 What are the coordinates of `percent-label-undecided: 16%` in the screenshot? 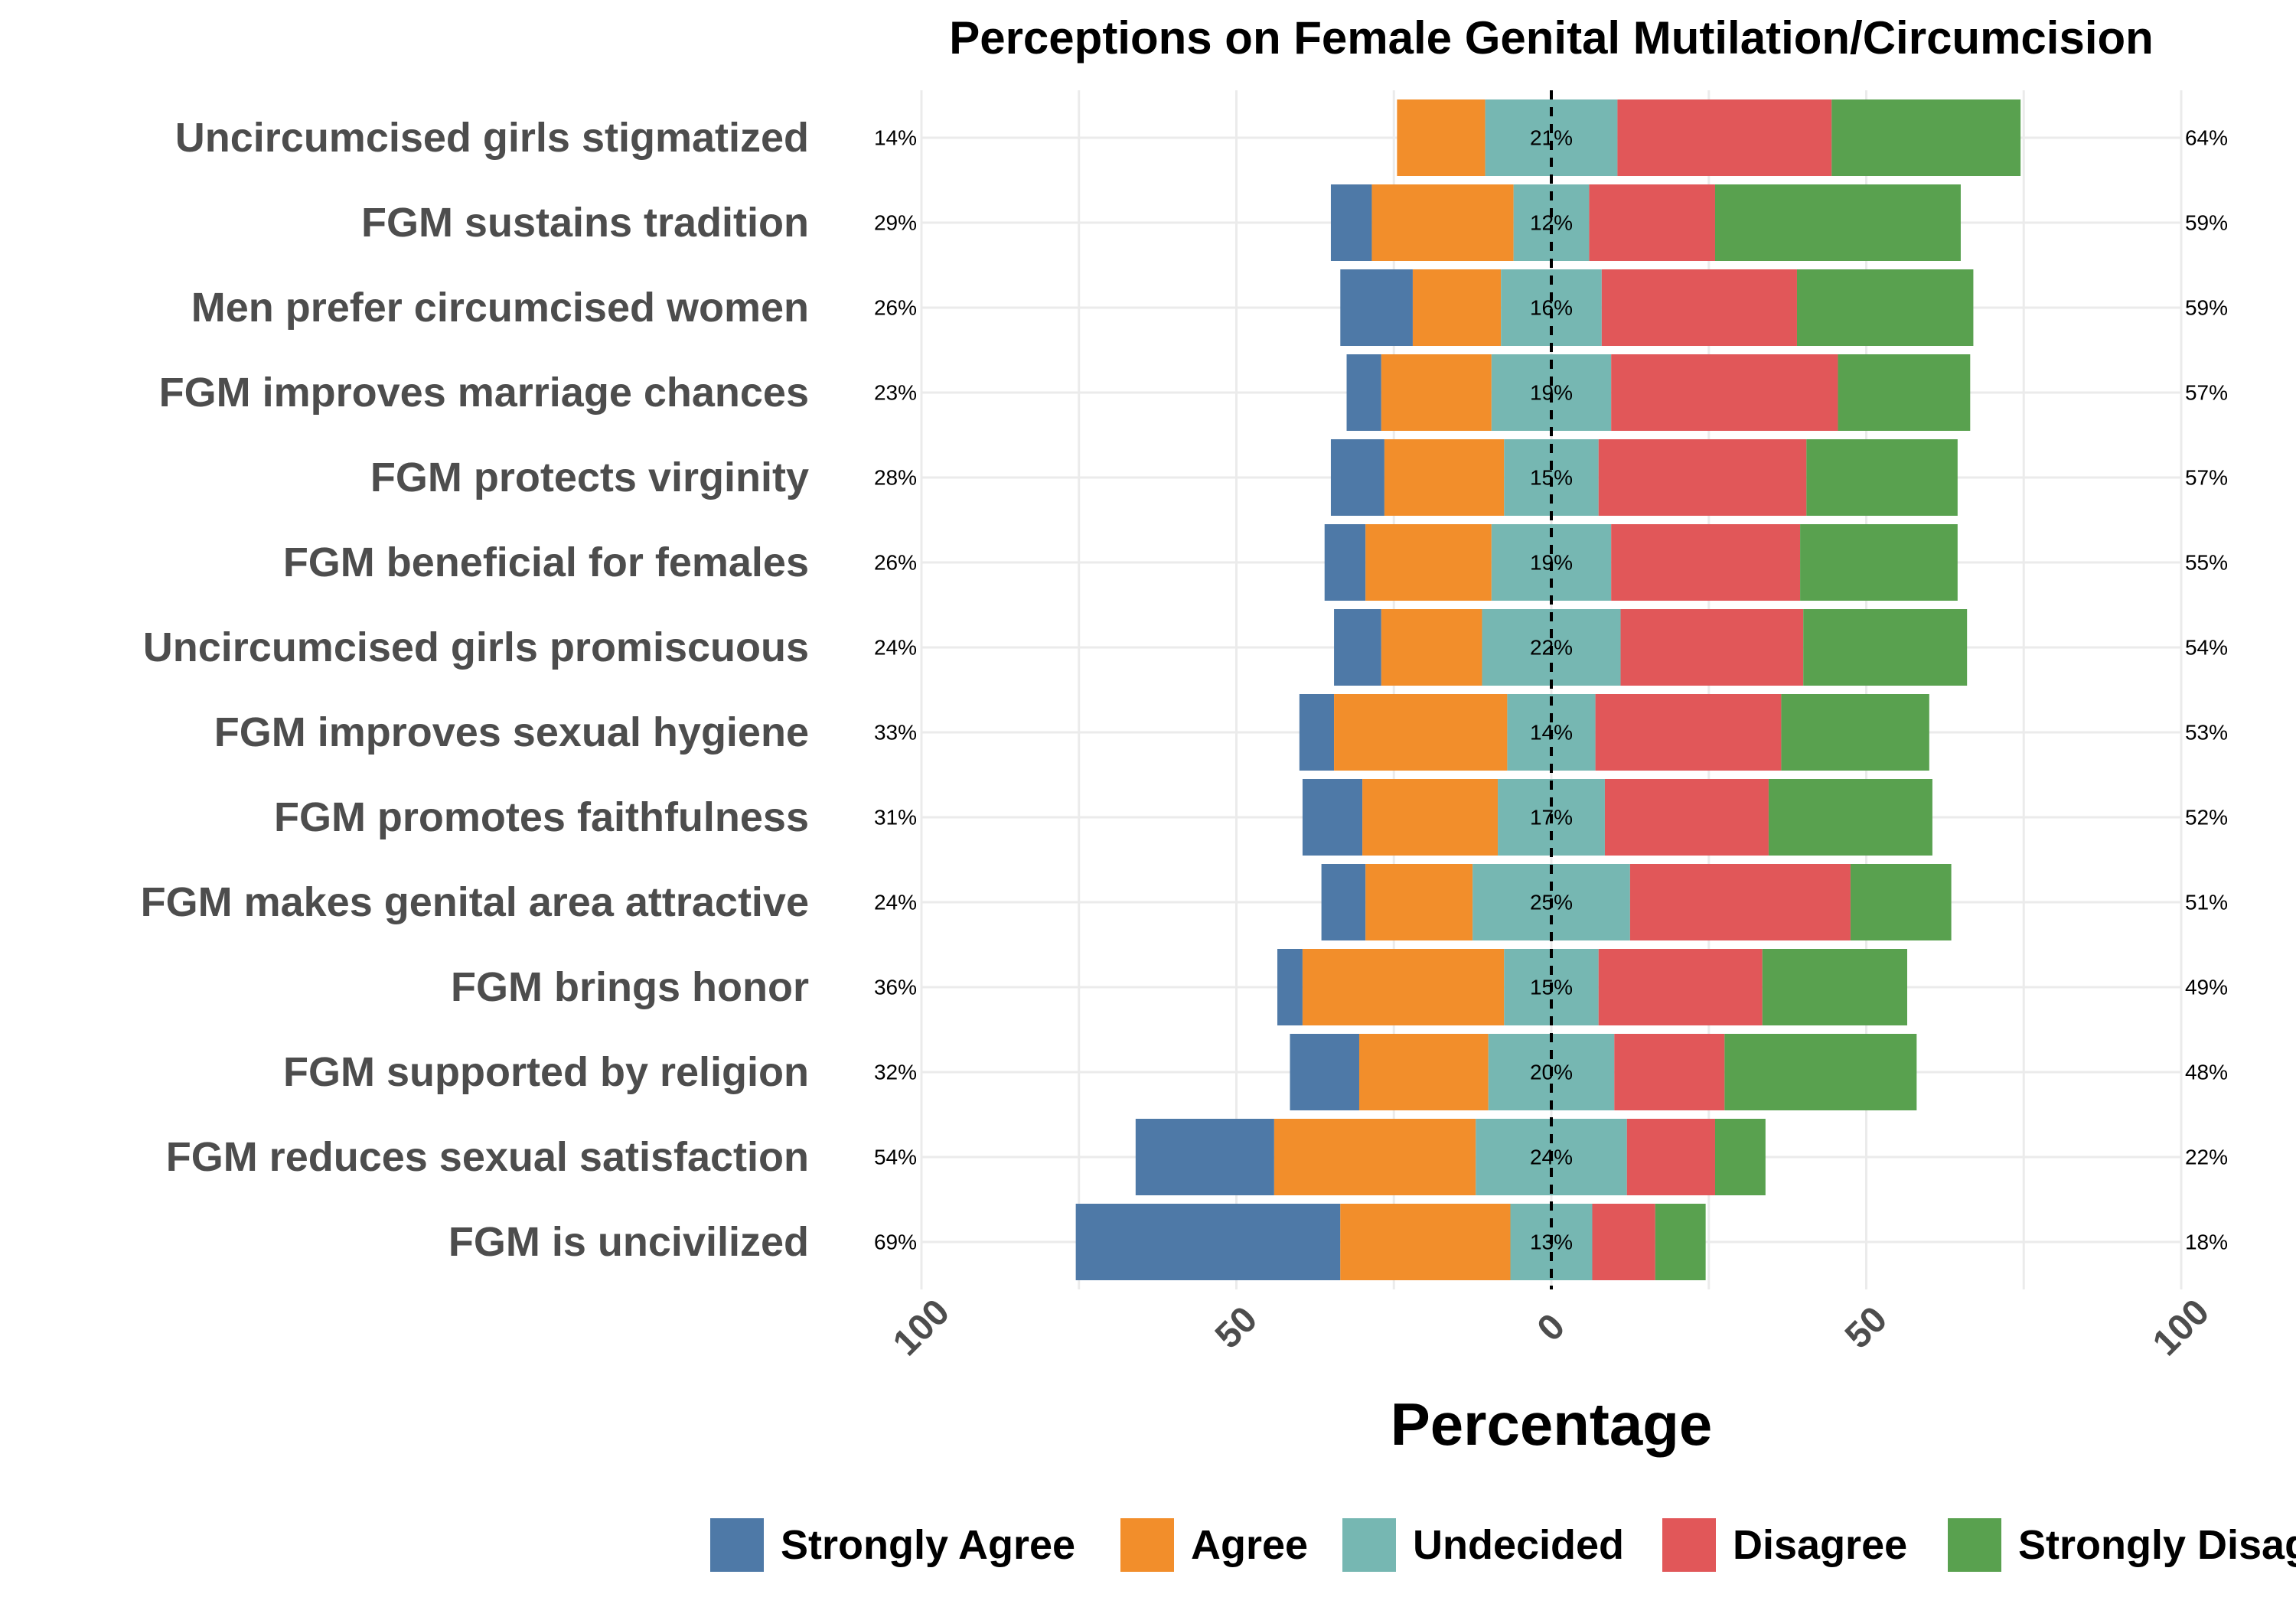 It's located at (1551, 308).